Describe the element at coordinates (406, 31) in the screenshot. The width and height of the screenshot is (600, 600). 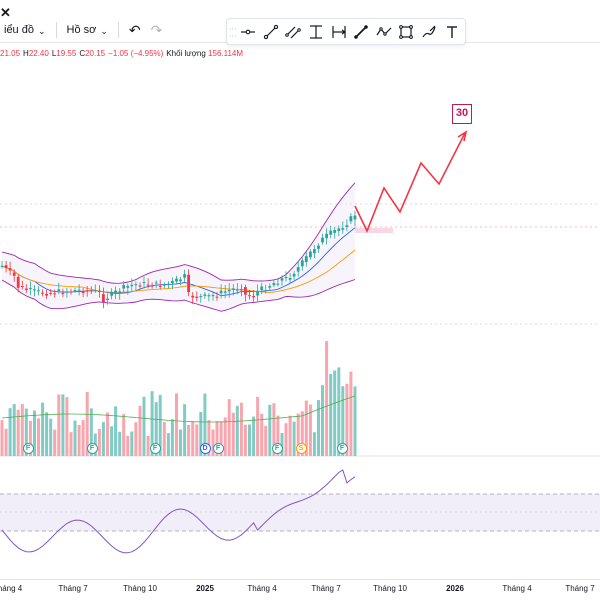
I see `rectangle-icon` at that location.